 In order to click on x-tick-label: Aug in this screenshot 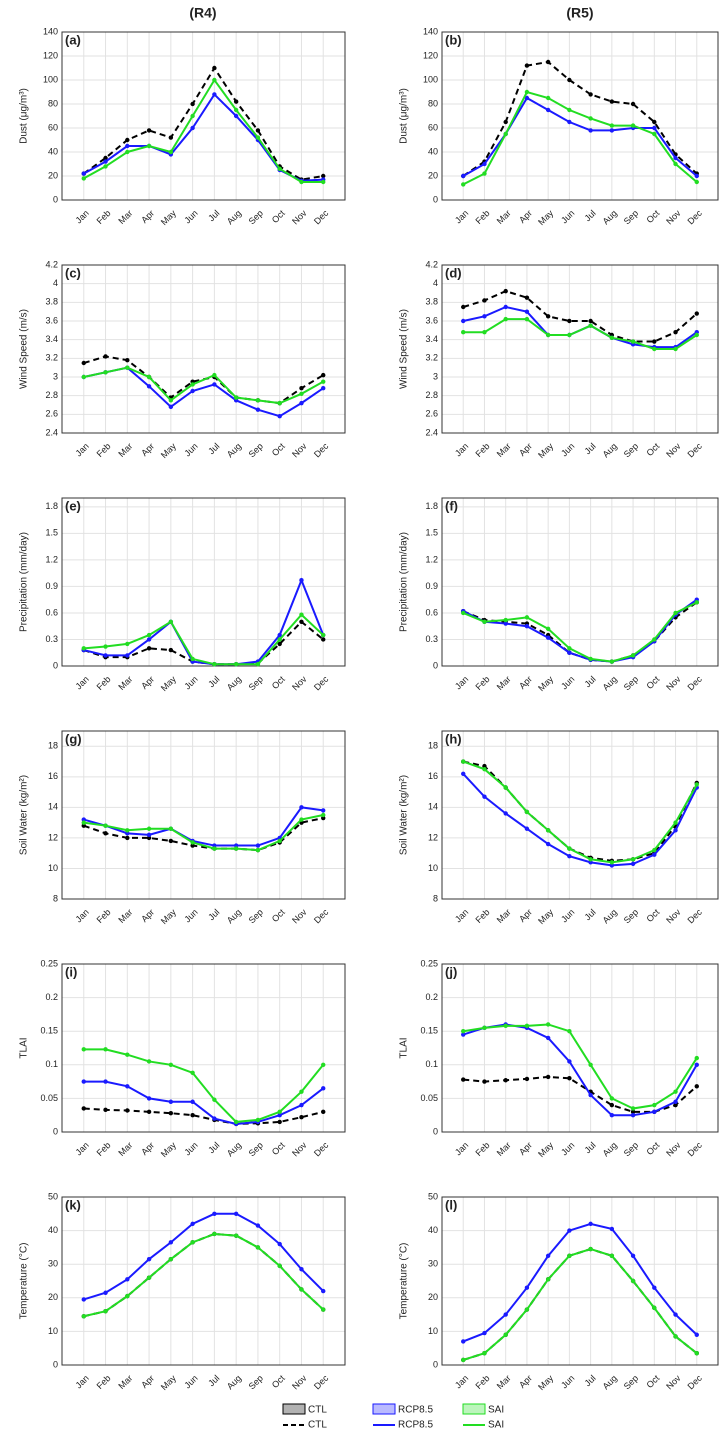, I will do `click(234, 1382)`.